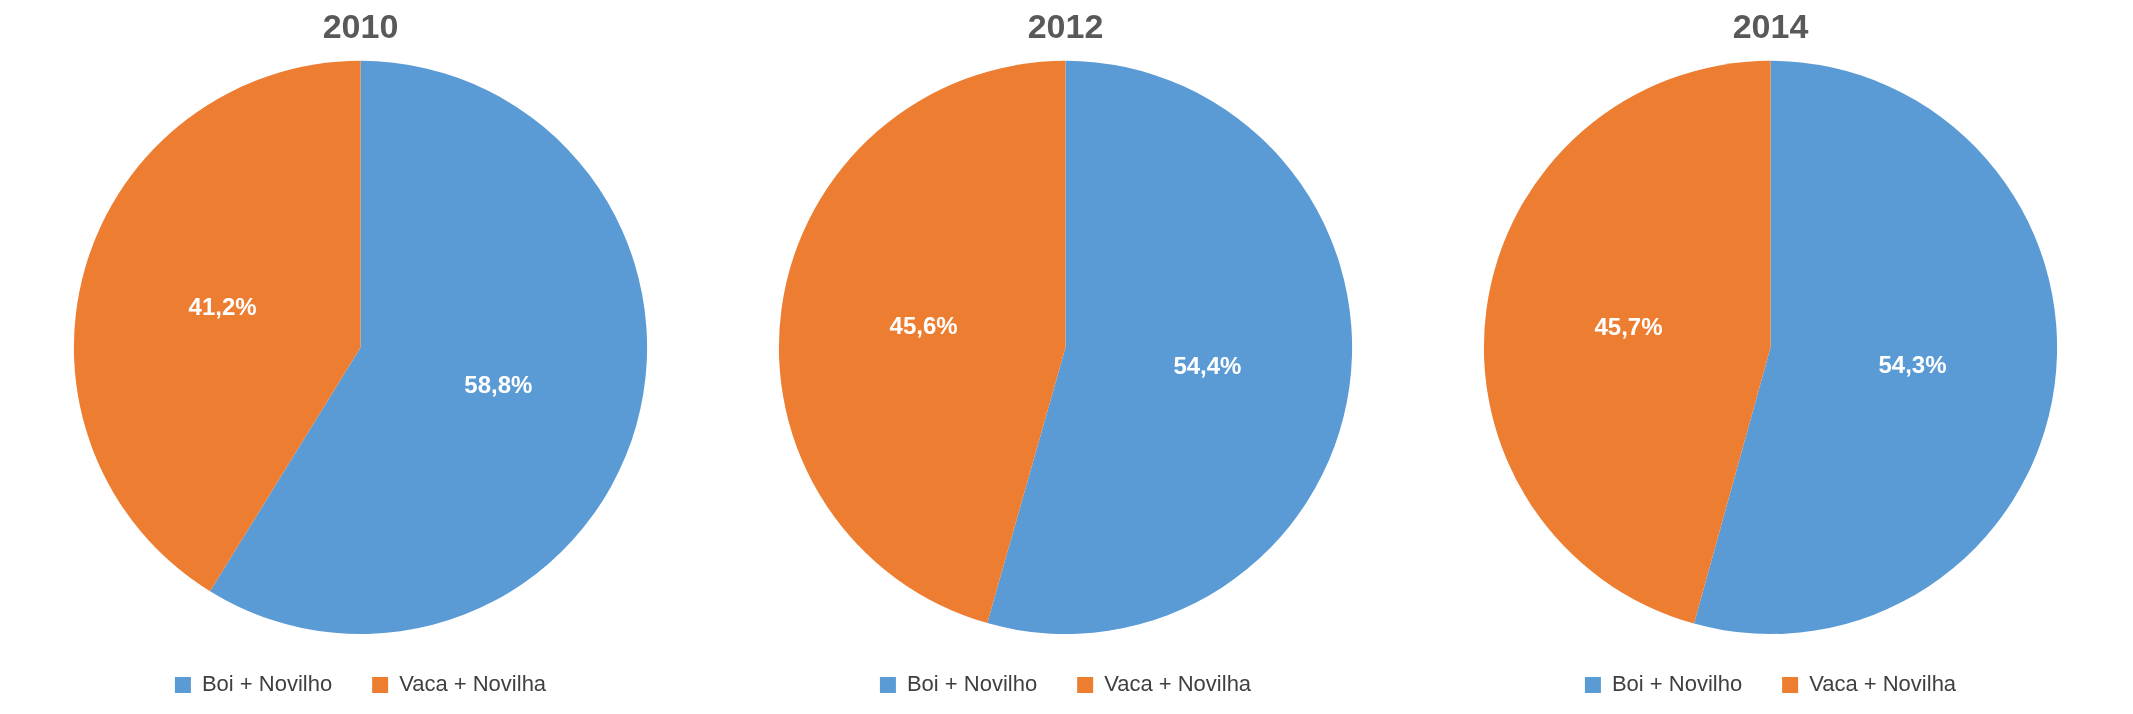 The image size is (2133, 714). I want to click on data-label: 54,3%, so click(1912, 365).